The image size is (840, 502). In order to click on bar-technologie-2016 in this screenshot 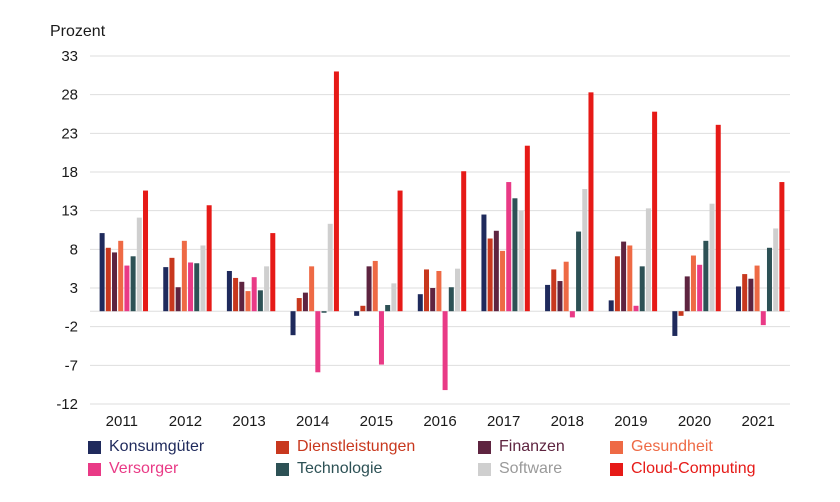, I will do `click(451, 299)`.